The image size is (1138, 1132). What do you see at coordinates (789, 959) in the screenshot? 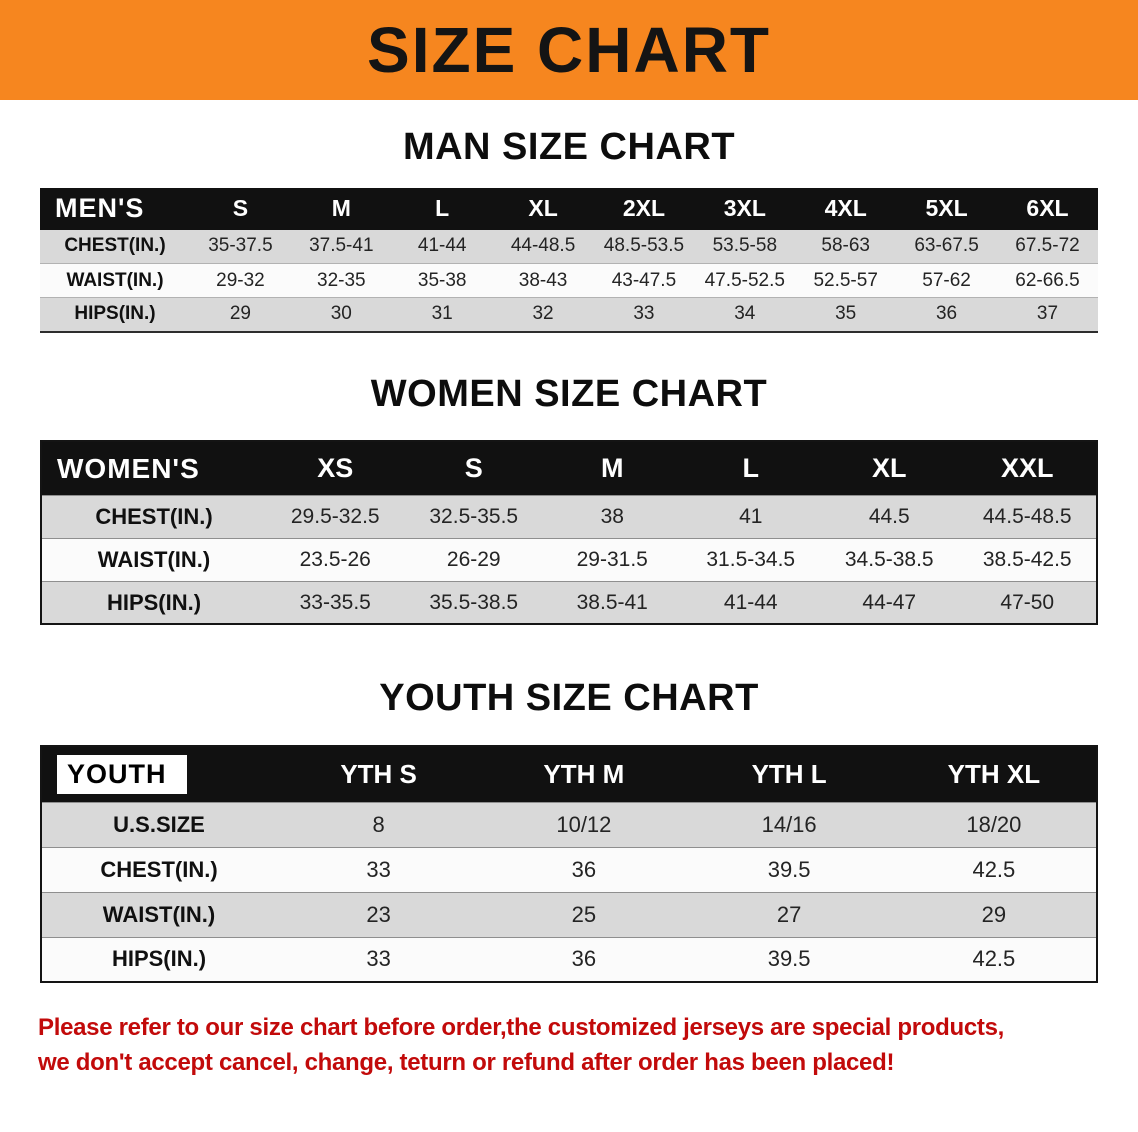
I see `size-value-cell: 39.5` at bounding box center [789, 959].